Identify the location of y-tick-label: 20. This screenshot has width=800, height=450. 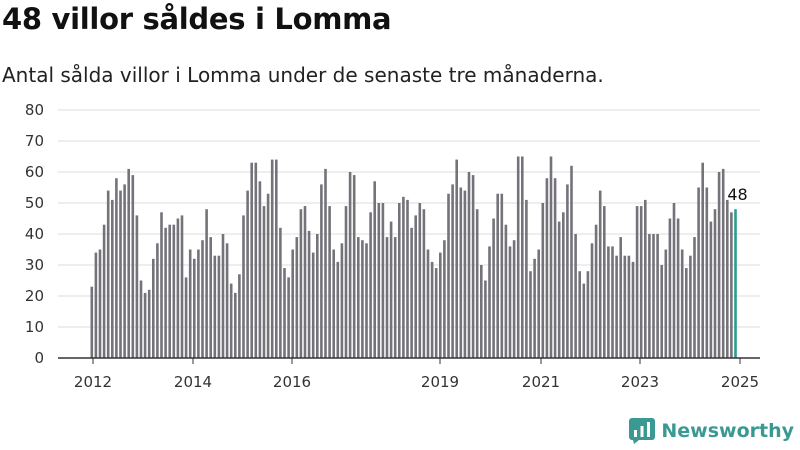
(34, 296).